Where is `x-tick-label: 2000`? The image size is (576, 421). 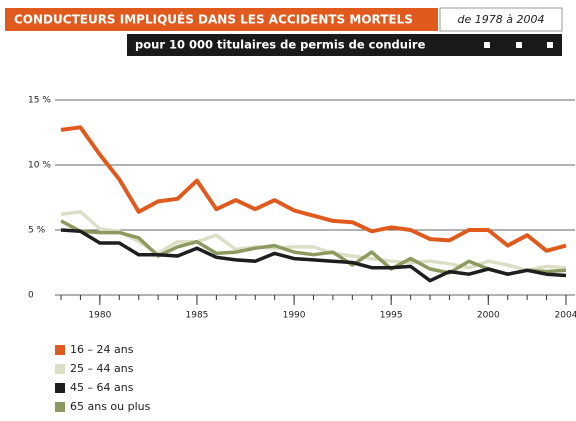
x-tick-label: 2000 is located at coordinates (488, 316).